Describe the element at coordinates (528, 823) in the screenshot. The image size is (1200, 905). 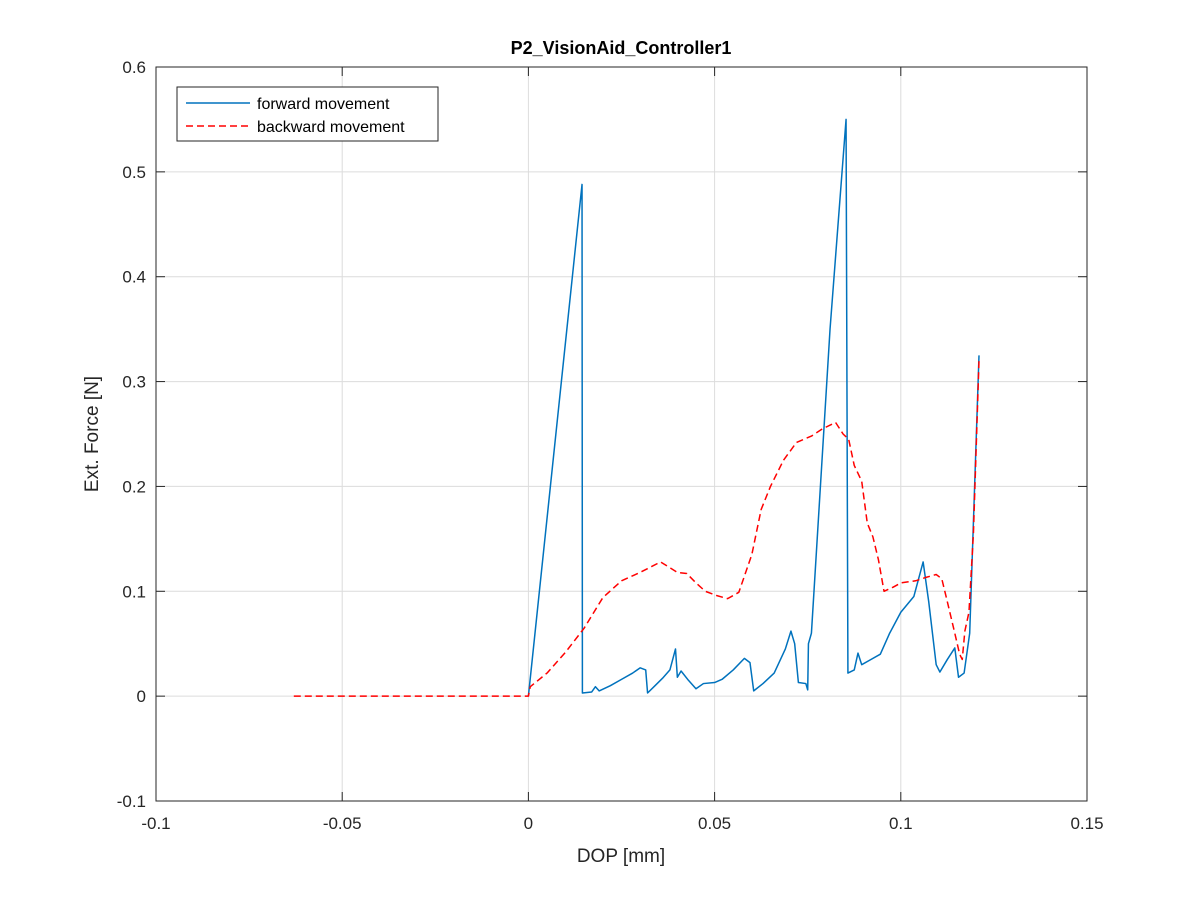
I see `x-tick-label: 0` at that location.